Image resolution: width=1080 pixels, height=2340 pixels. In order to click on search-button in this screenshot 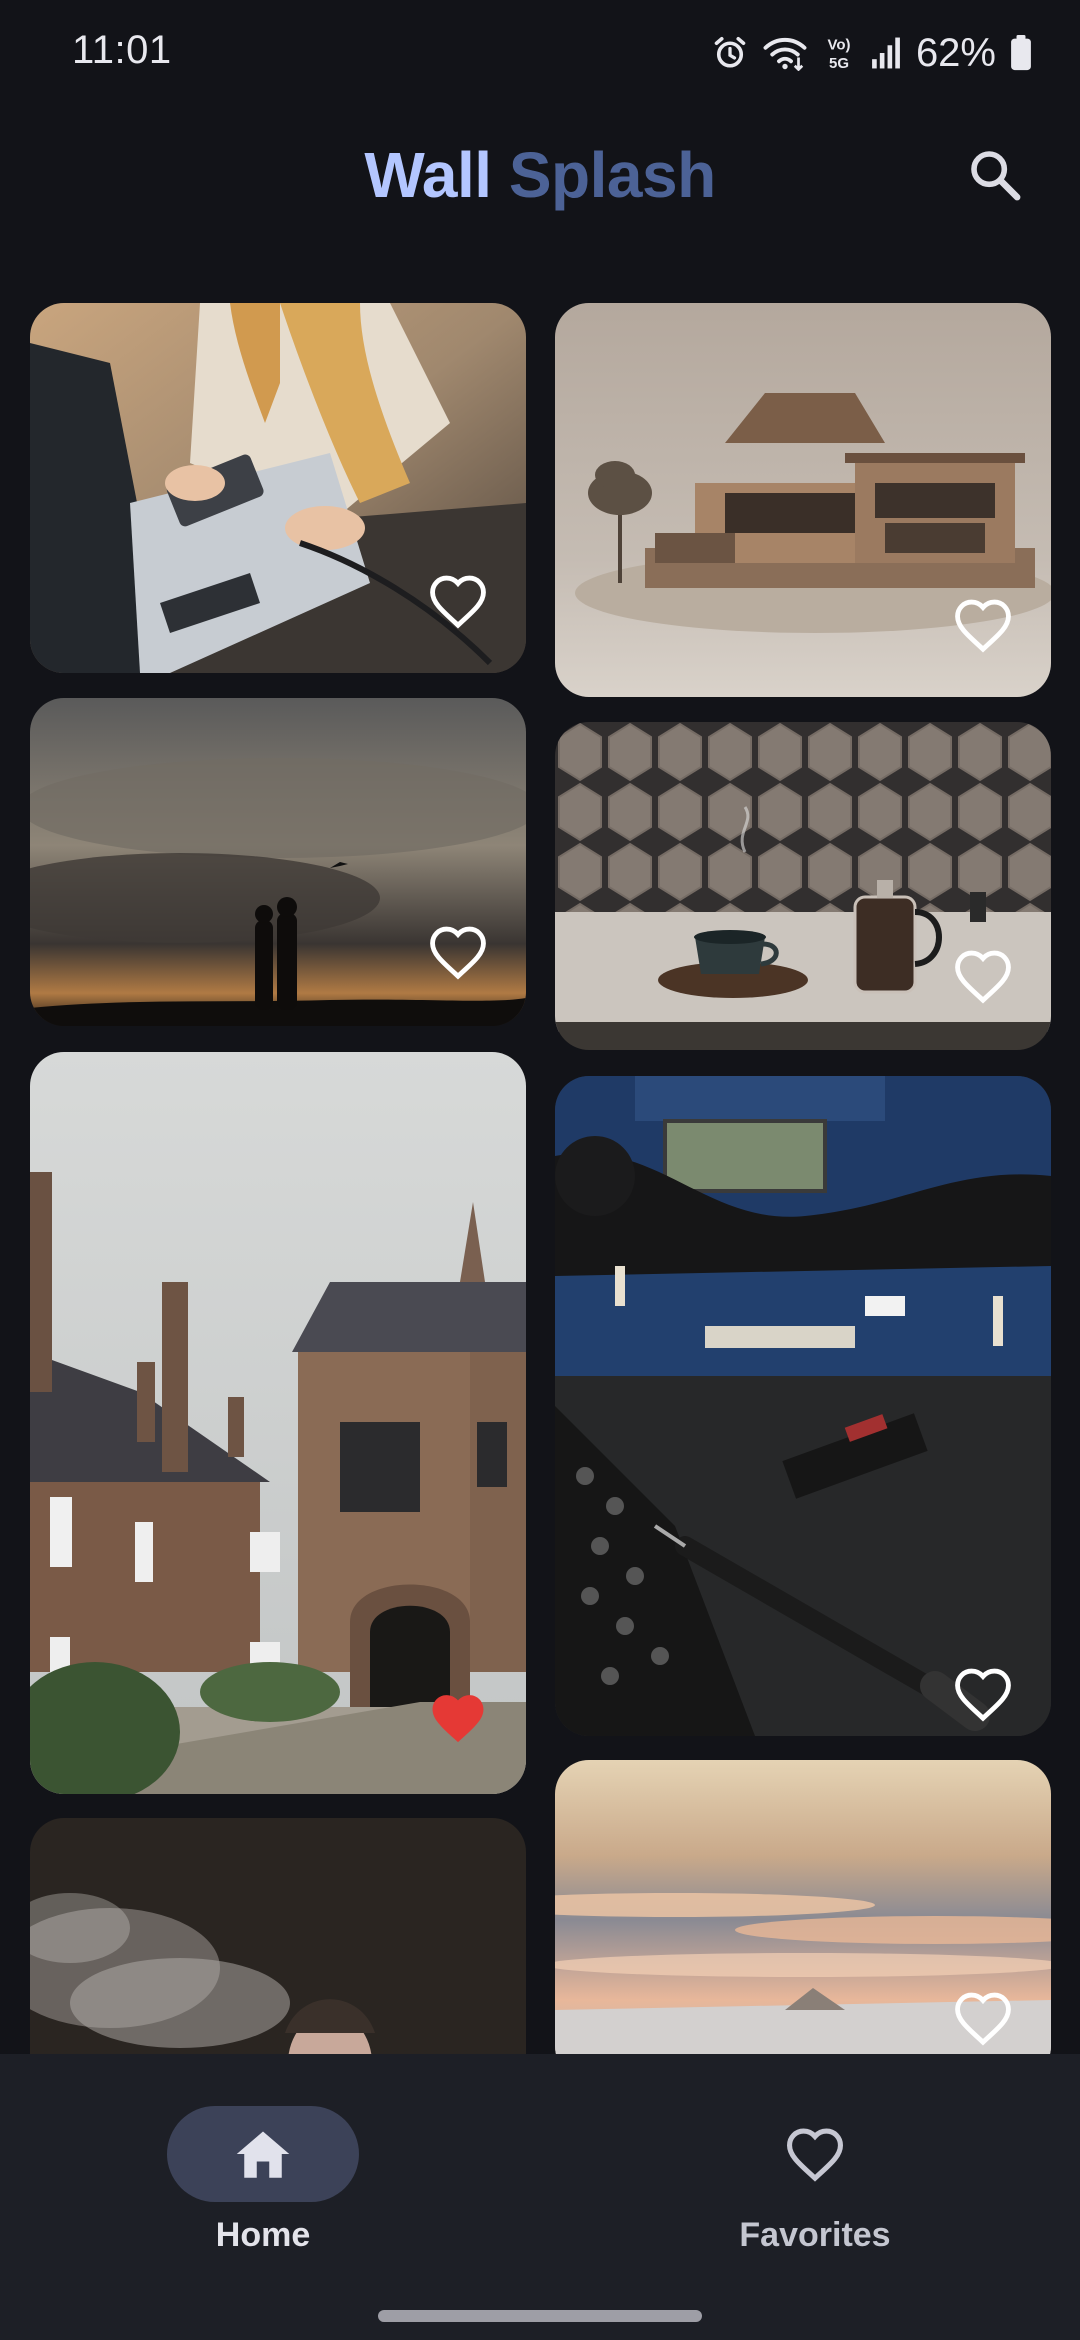, I will do `click(995, 175)`.